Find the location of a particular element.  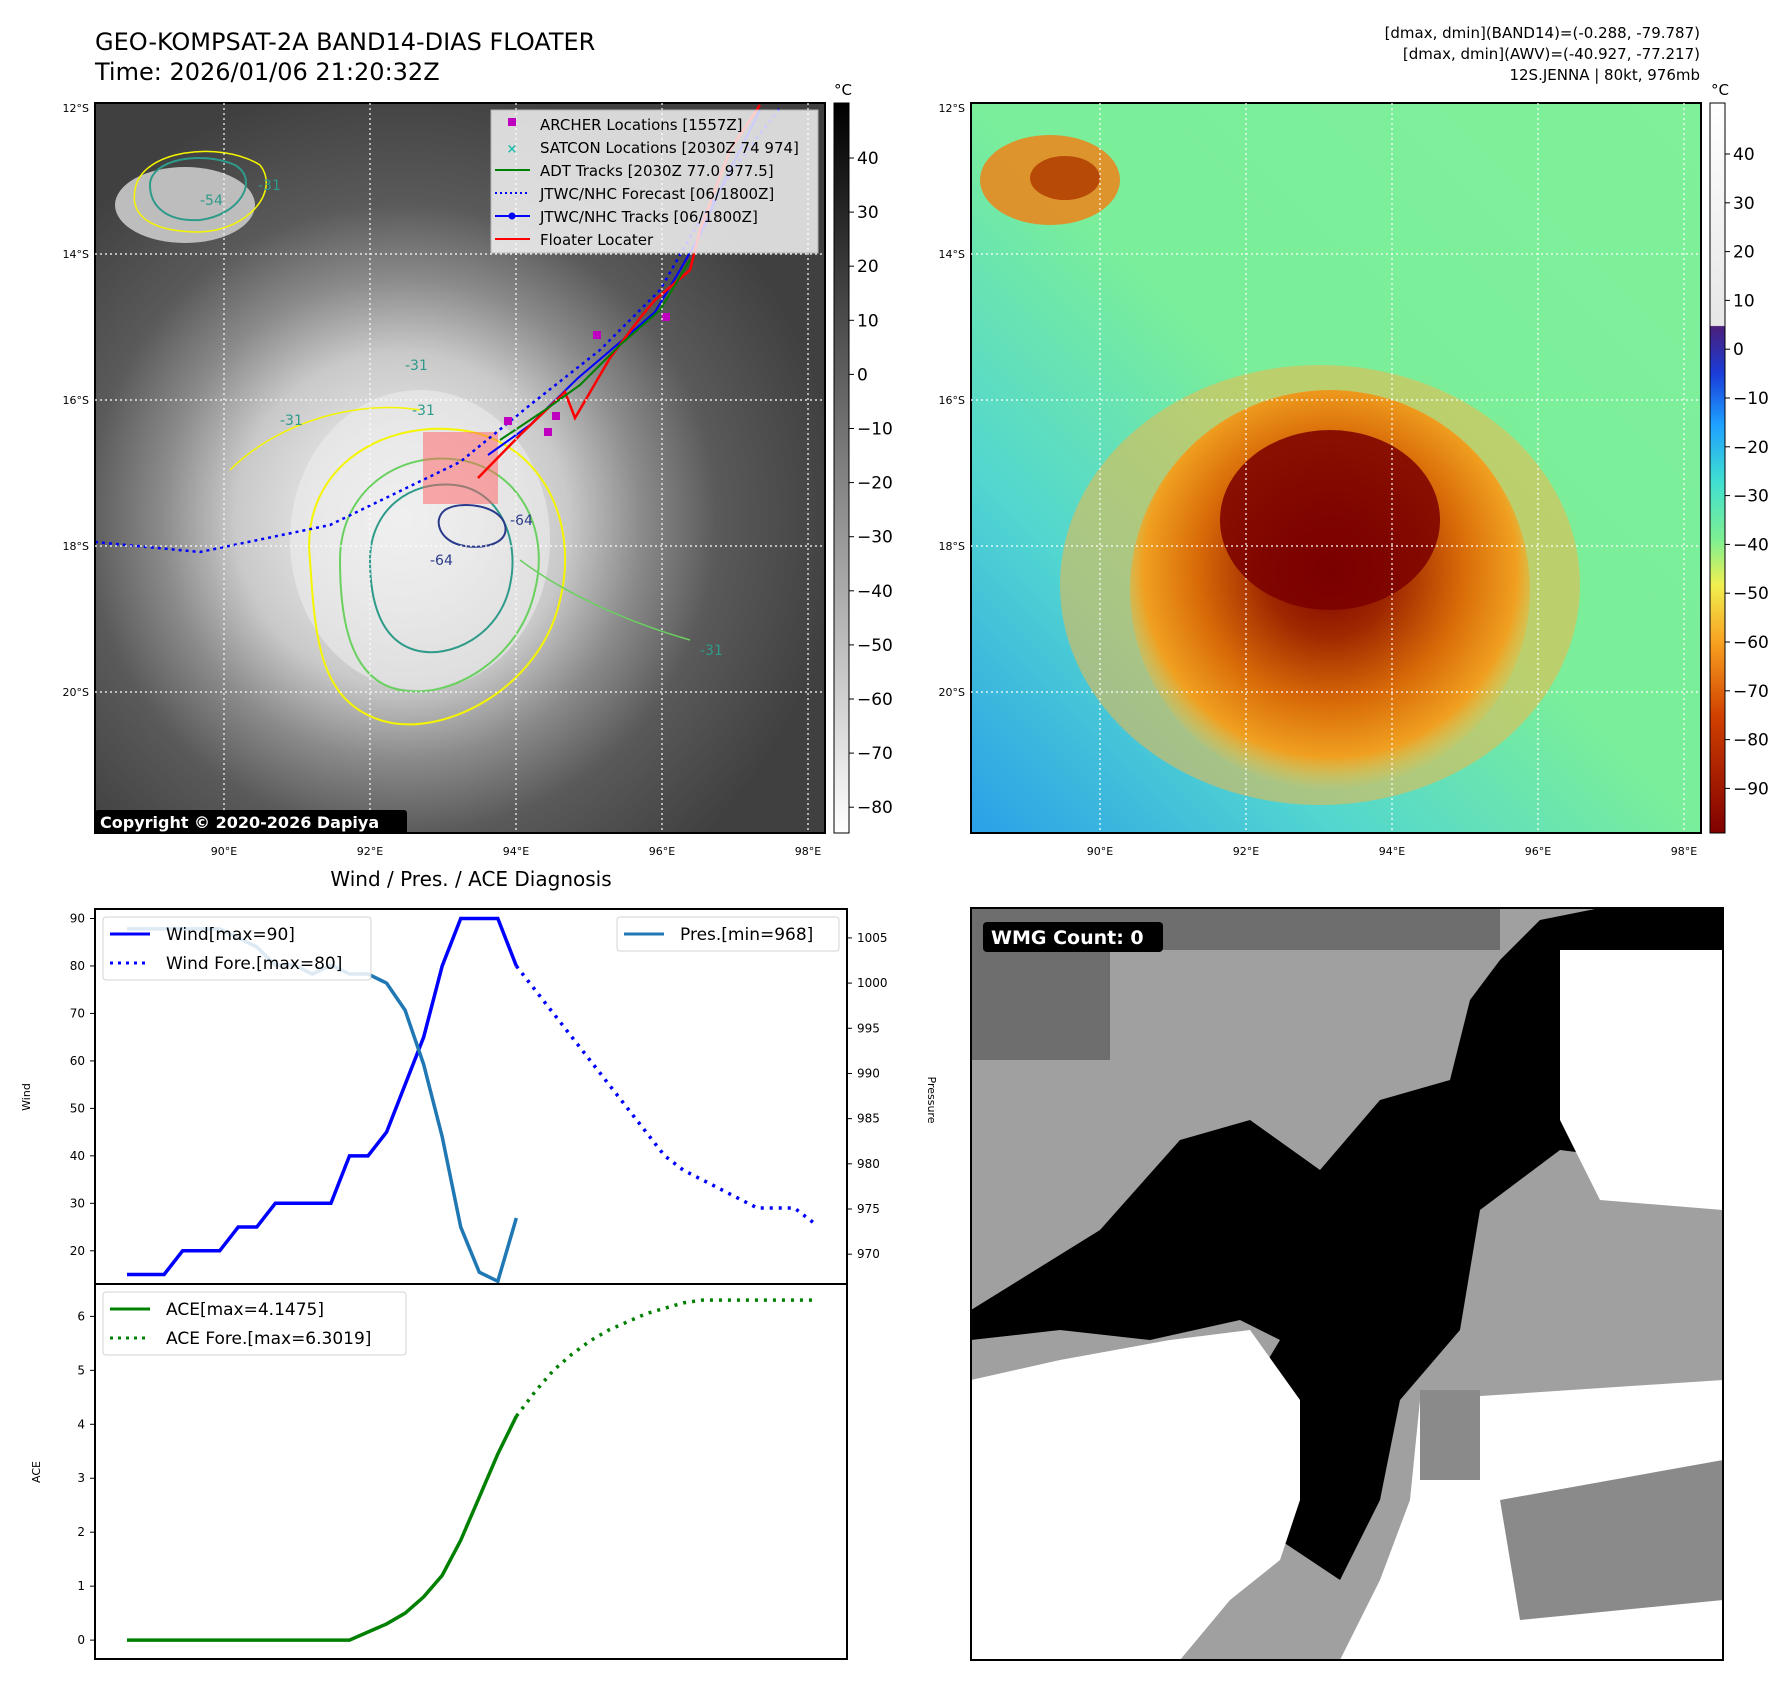

ytick-label: 1 is located at coordinates (81, 1586).